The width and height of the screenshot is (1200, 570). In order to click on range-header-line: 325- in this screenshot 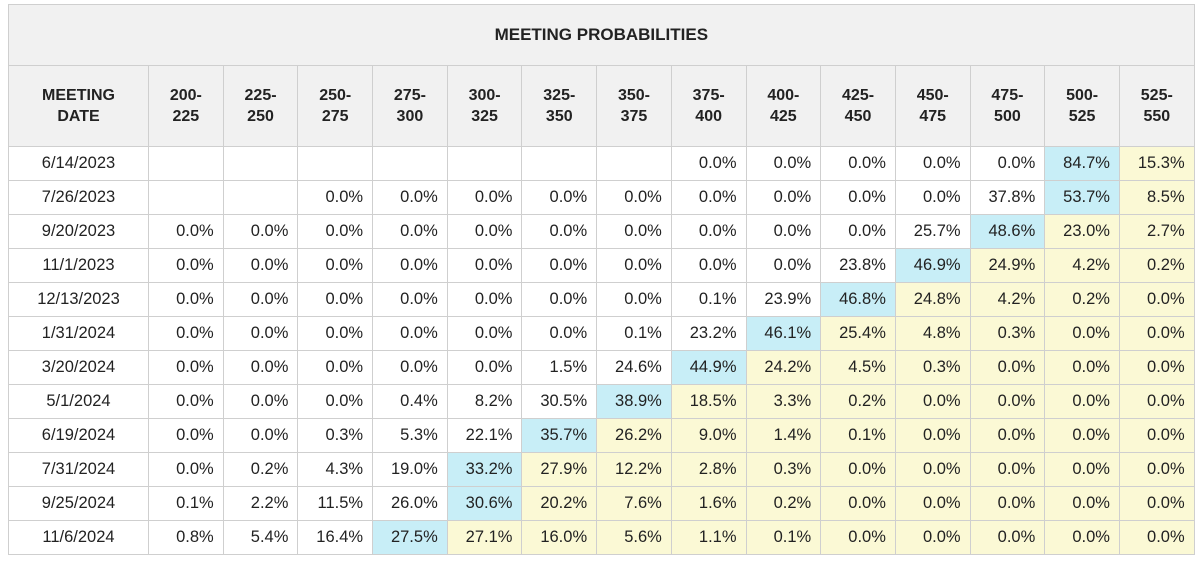, I will do `click(559, 95)`.